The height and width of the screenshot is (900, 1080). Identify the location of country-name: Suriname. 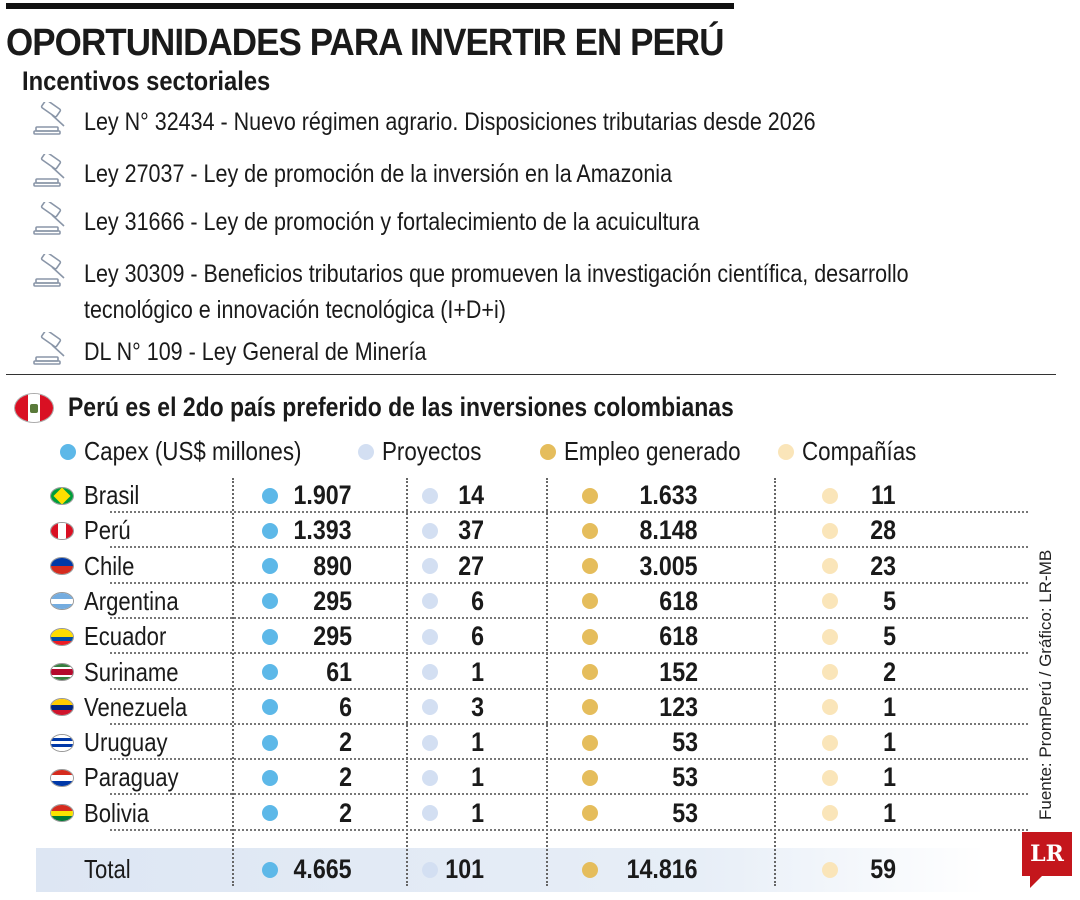
(131, 671).